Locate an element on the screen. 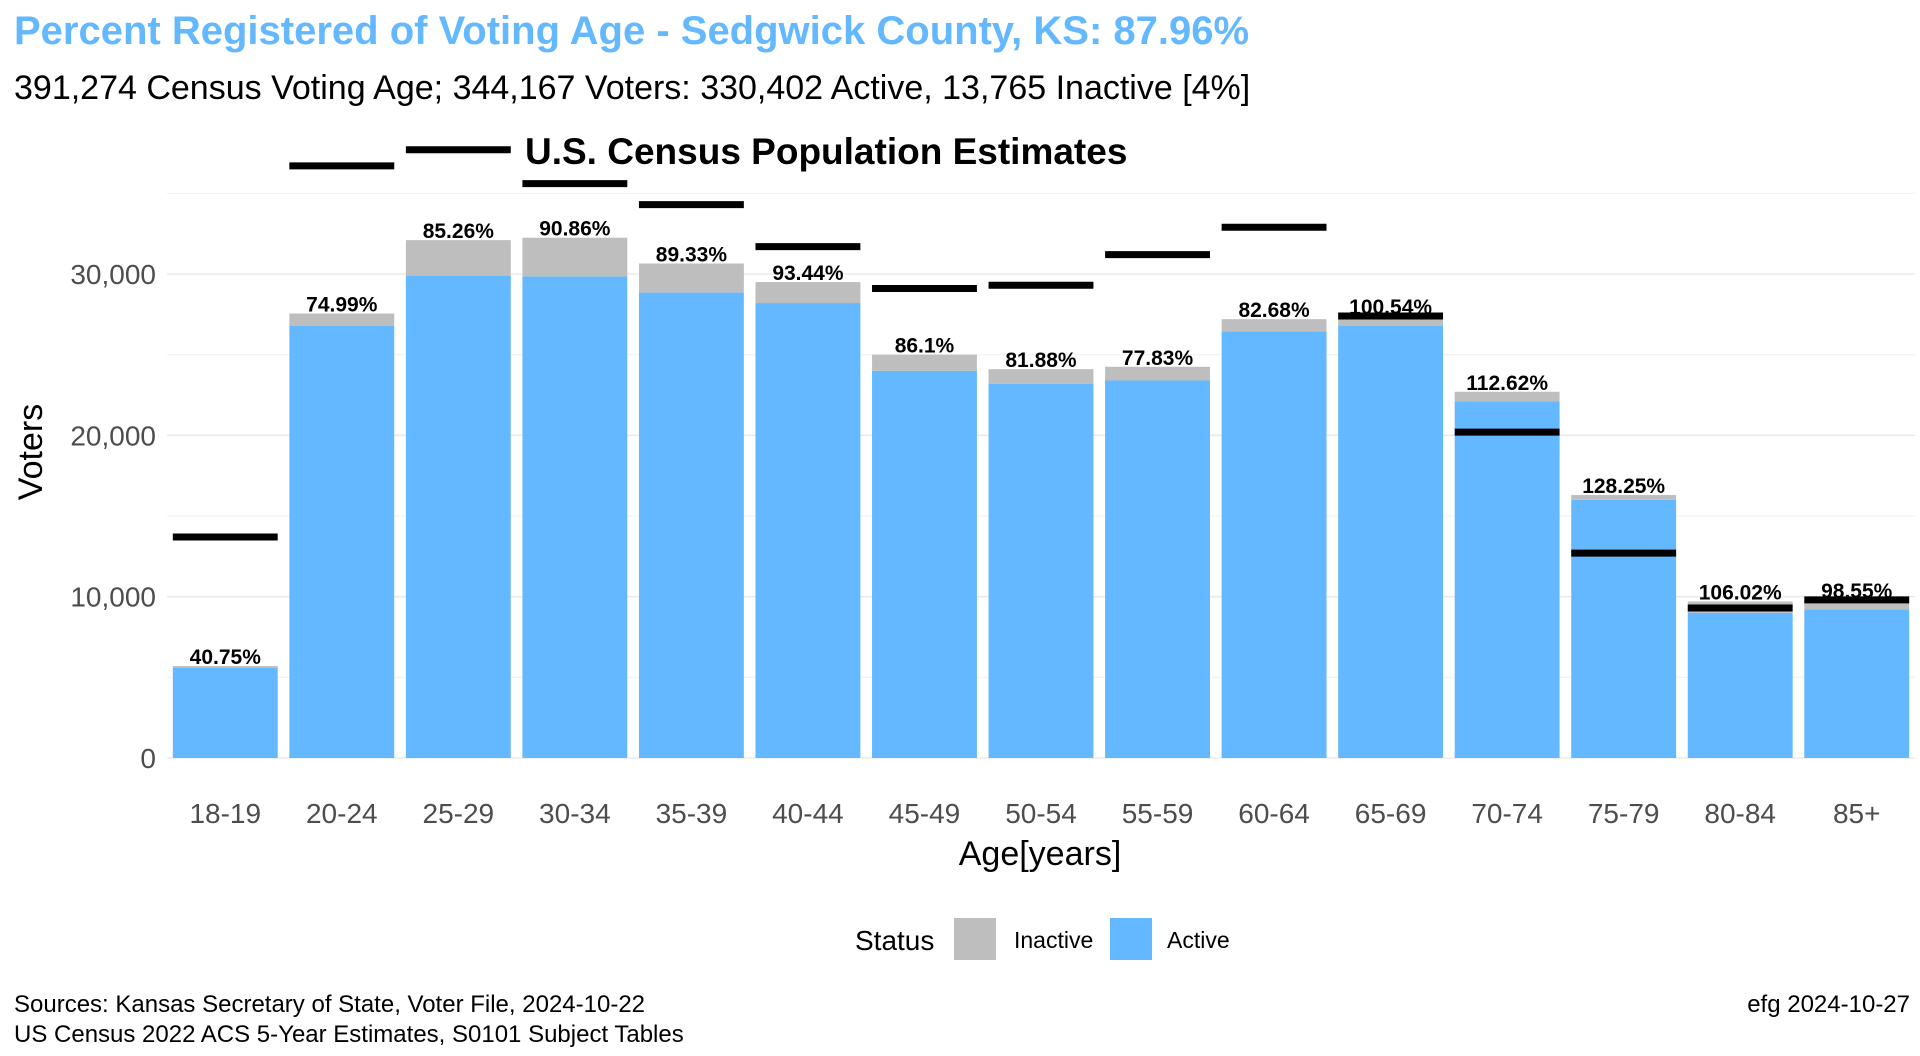 This screenshot has width=1920, height=1056. x-tick-label: 30-34 is located at coordinates (575, 813).